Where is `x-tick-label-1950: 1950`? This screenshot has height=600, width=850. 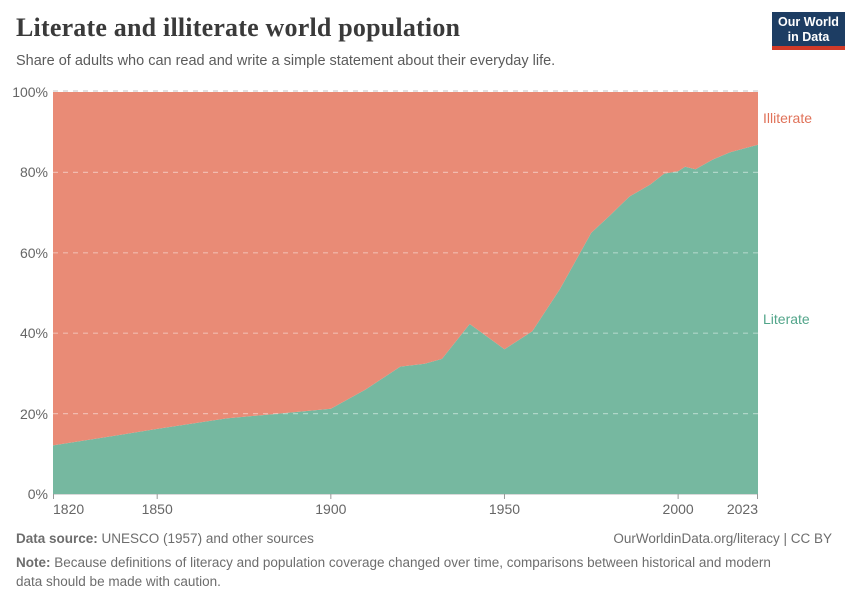 x-tick-label-1950: 1950 is located at coordinates (504, 509).